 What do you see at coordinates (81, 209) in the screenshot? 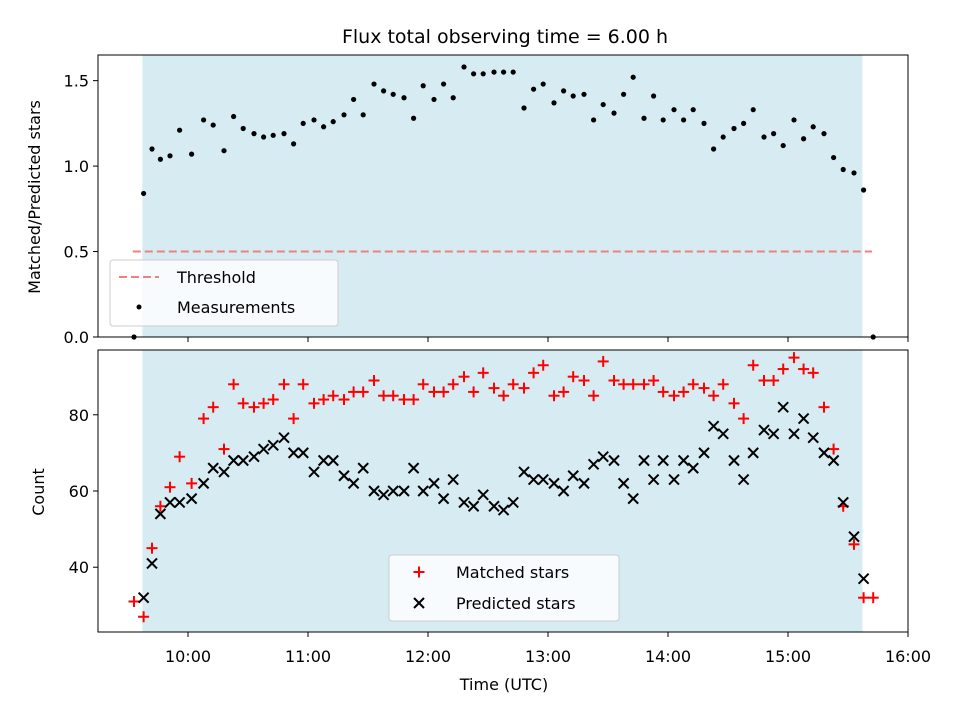
I see `ratio-y-ticks: 0.0 0.5 1.0 1.5` at bounding box center [81, 209].